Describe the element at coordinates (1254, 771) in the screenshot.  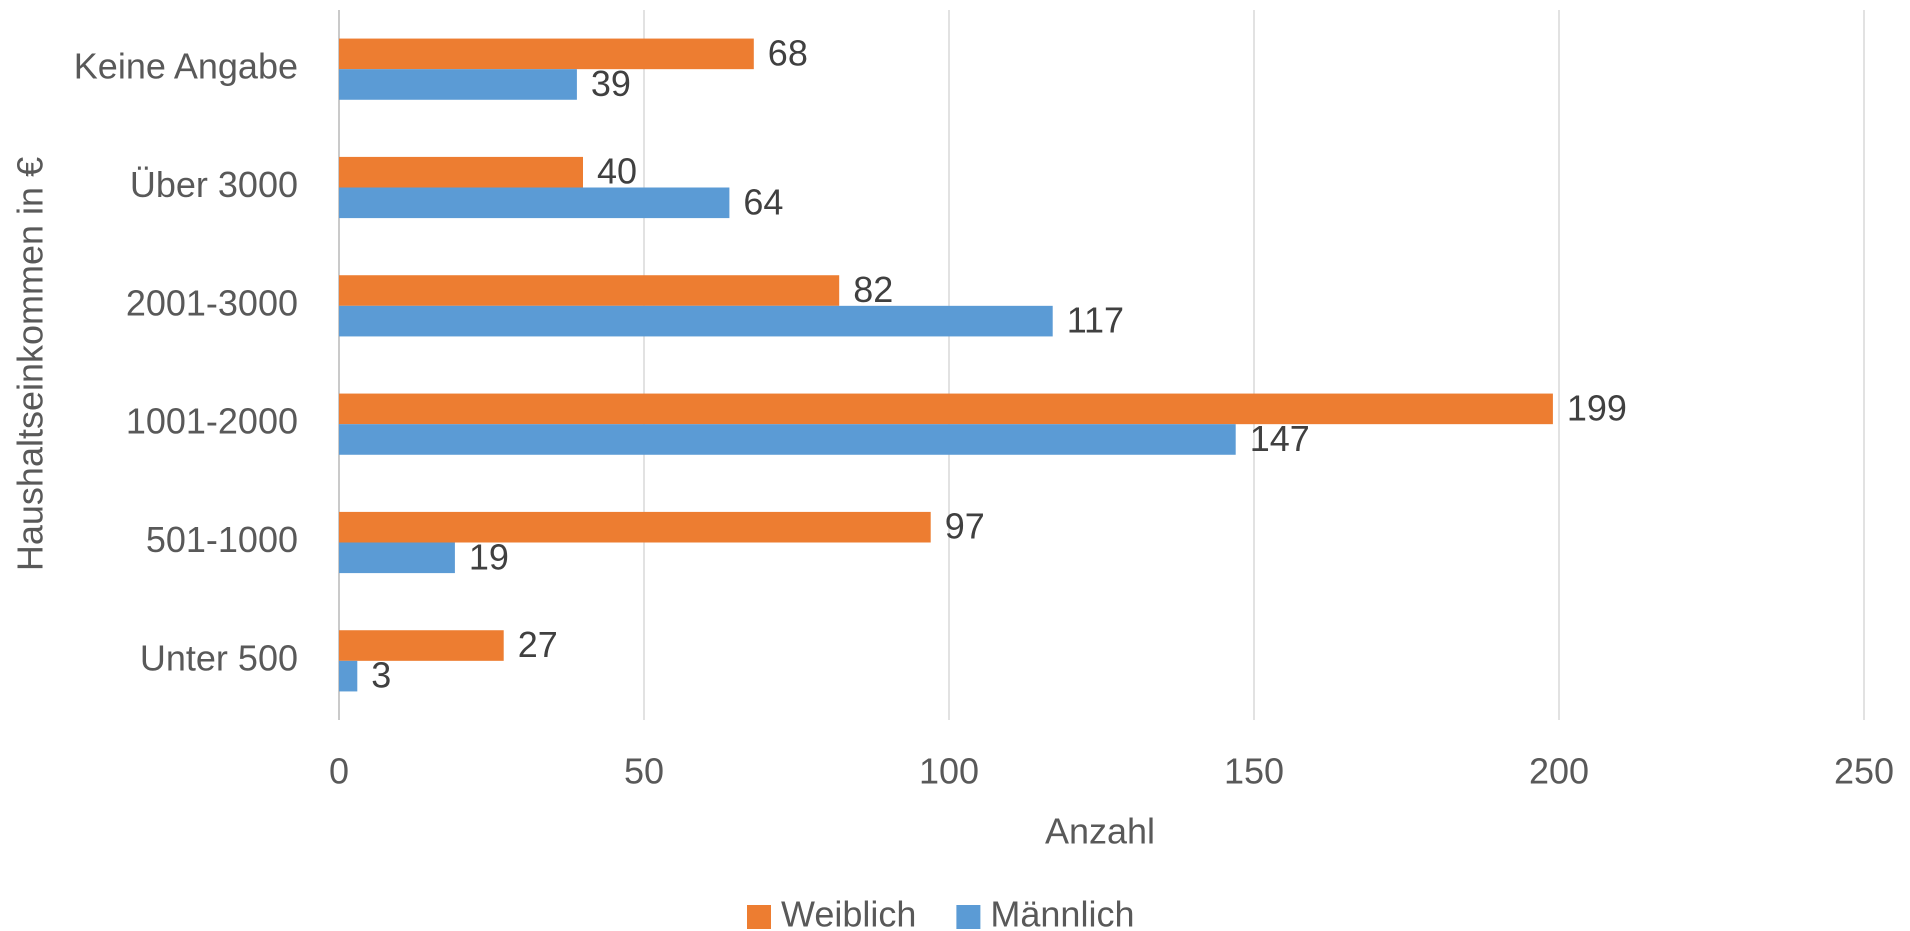
I see `x-tick-label: 150` at that location.